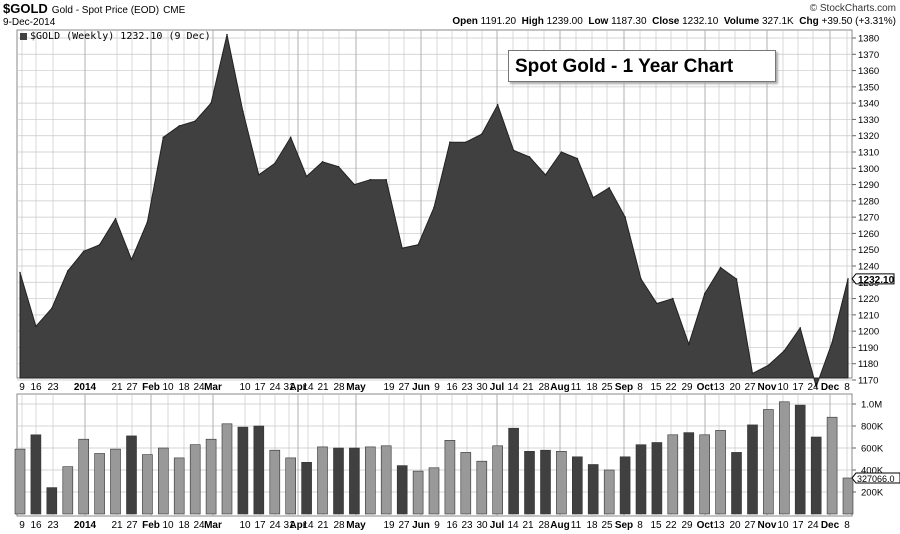  I want to click on volume-label: Volume, so click(741, 21).